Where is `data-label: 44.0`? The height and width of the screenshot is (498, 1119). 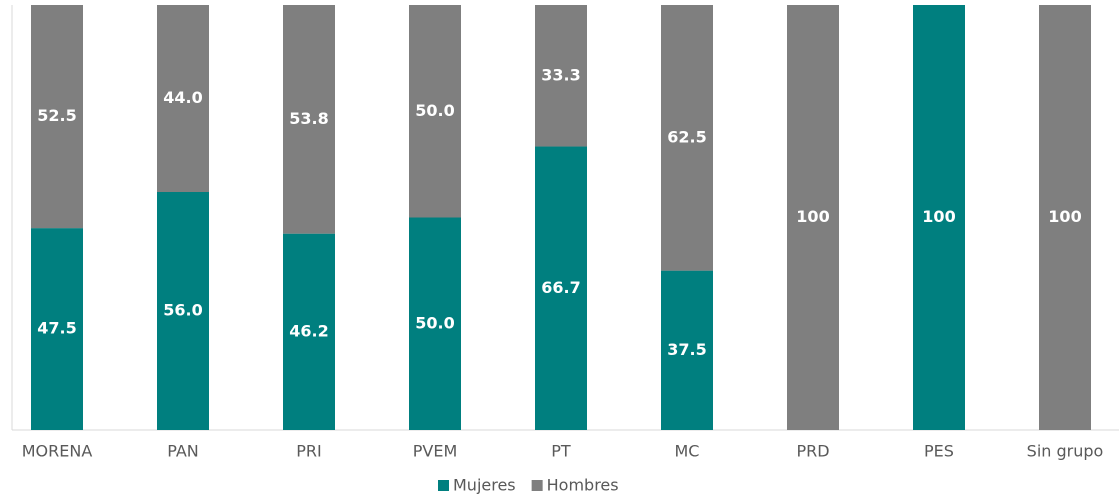
data-label: 44.0 is located at coordinates (182, 97).